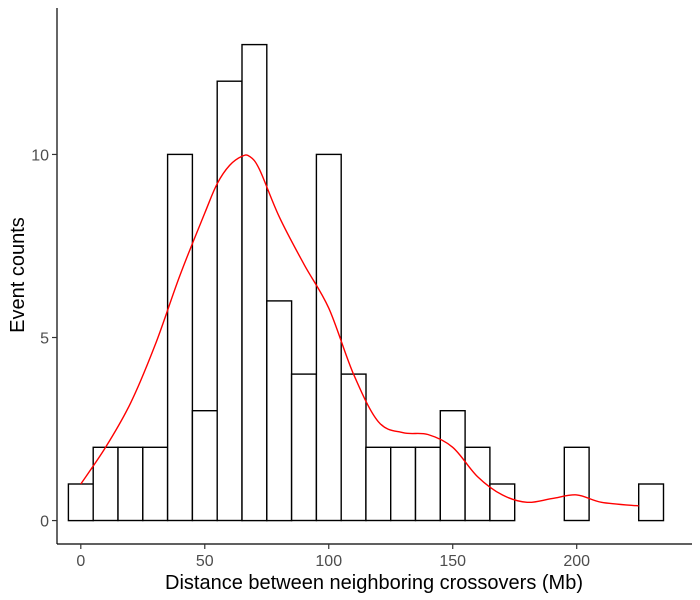  I want to click on y-tick-label: 10, so click(40, 155).